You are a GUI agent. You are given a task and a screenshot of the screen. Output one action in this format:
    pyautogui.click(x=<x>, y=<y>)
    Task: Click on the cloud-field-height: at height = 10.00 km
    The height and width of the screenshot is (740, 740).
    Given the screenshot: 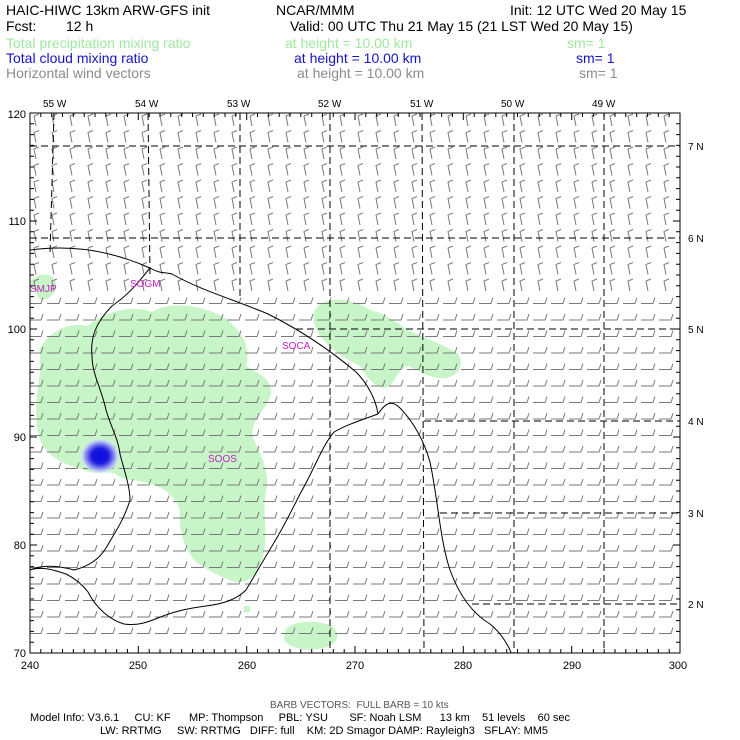 What is the action you would take?
    pyautogui.click(x=358, y=58)
    